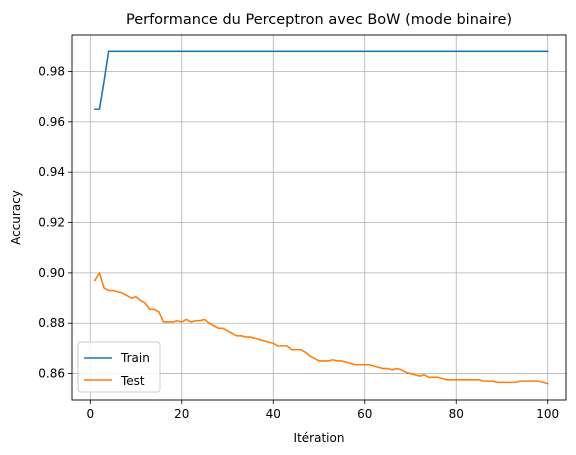 The height and width of the screenshot is (455, 576). What do you see at coordinates (321, 80) in the screenshot?
I see `series-line-train` at bounding box center [321, 80].